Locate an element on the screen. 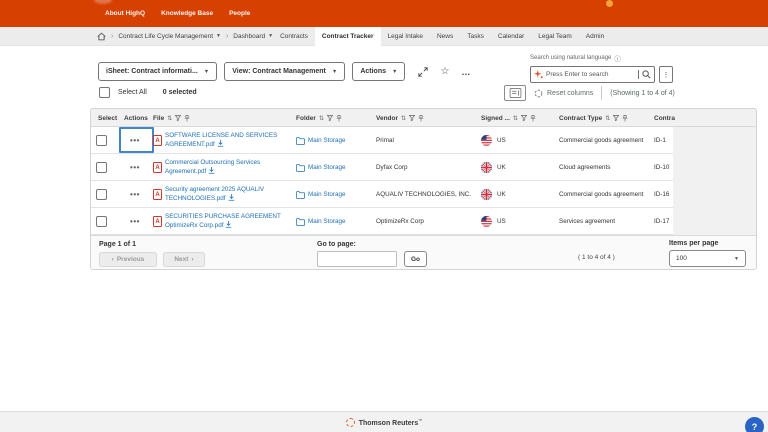 This screenshot has width=768, height=432. actions-button: Actions ▼ is located at coordinates (379, 71).